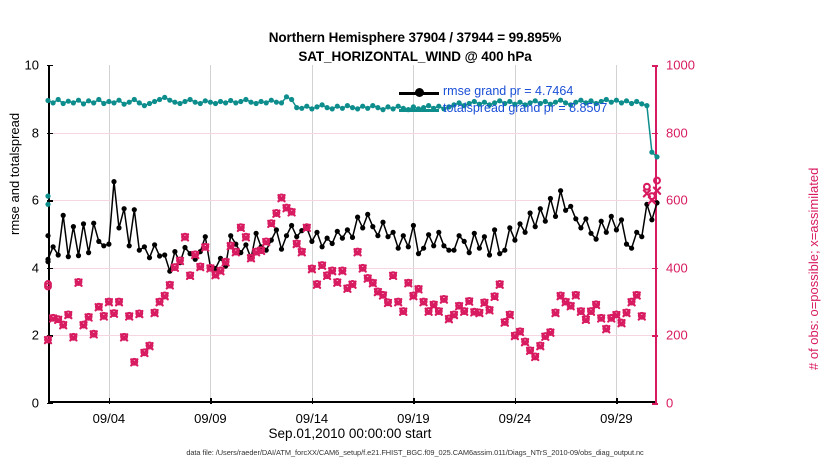 The width and height of the screenshot is (830, 470). What do you see at coordinates (109, 418) in the screenshot?
I see `x-tick-label: 09/04` at bounding box center [109, 418].